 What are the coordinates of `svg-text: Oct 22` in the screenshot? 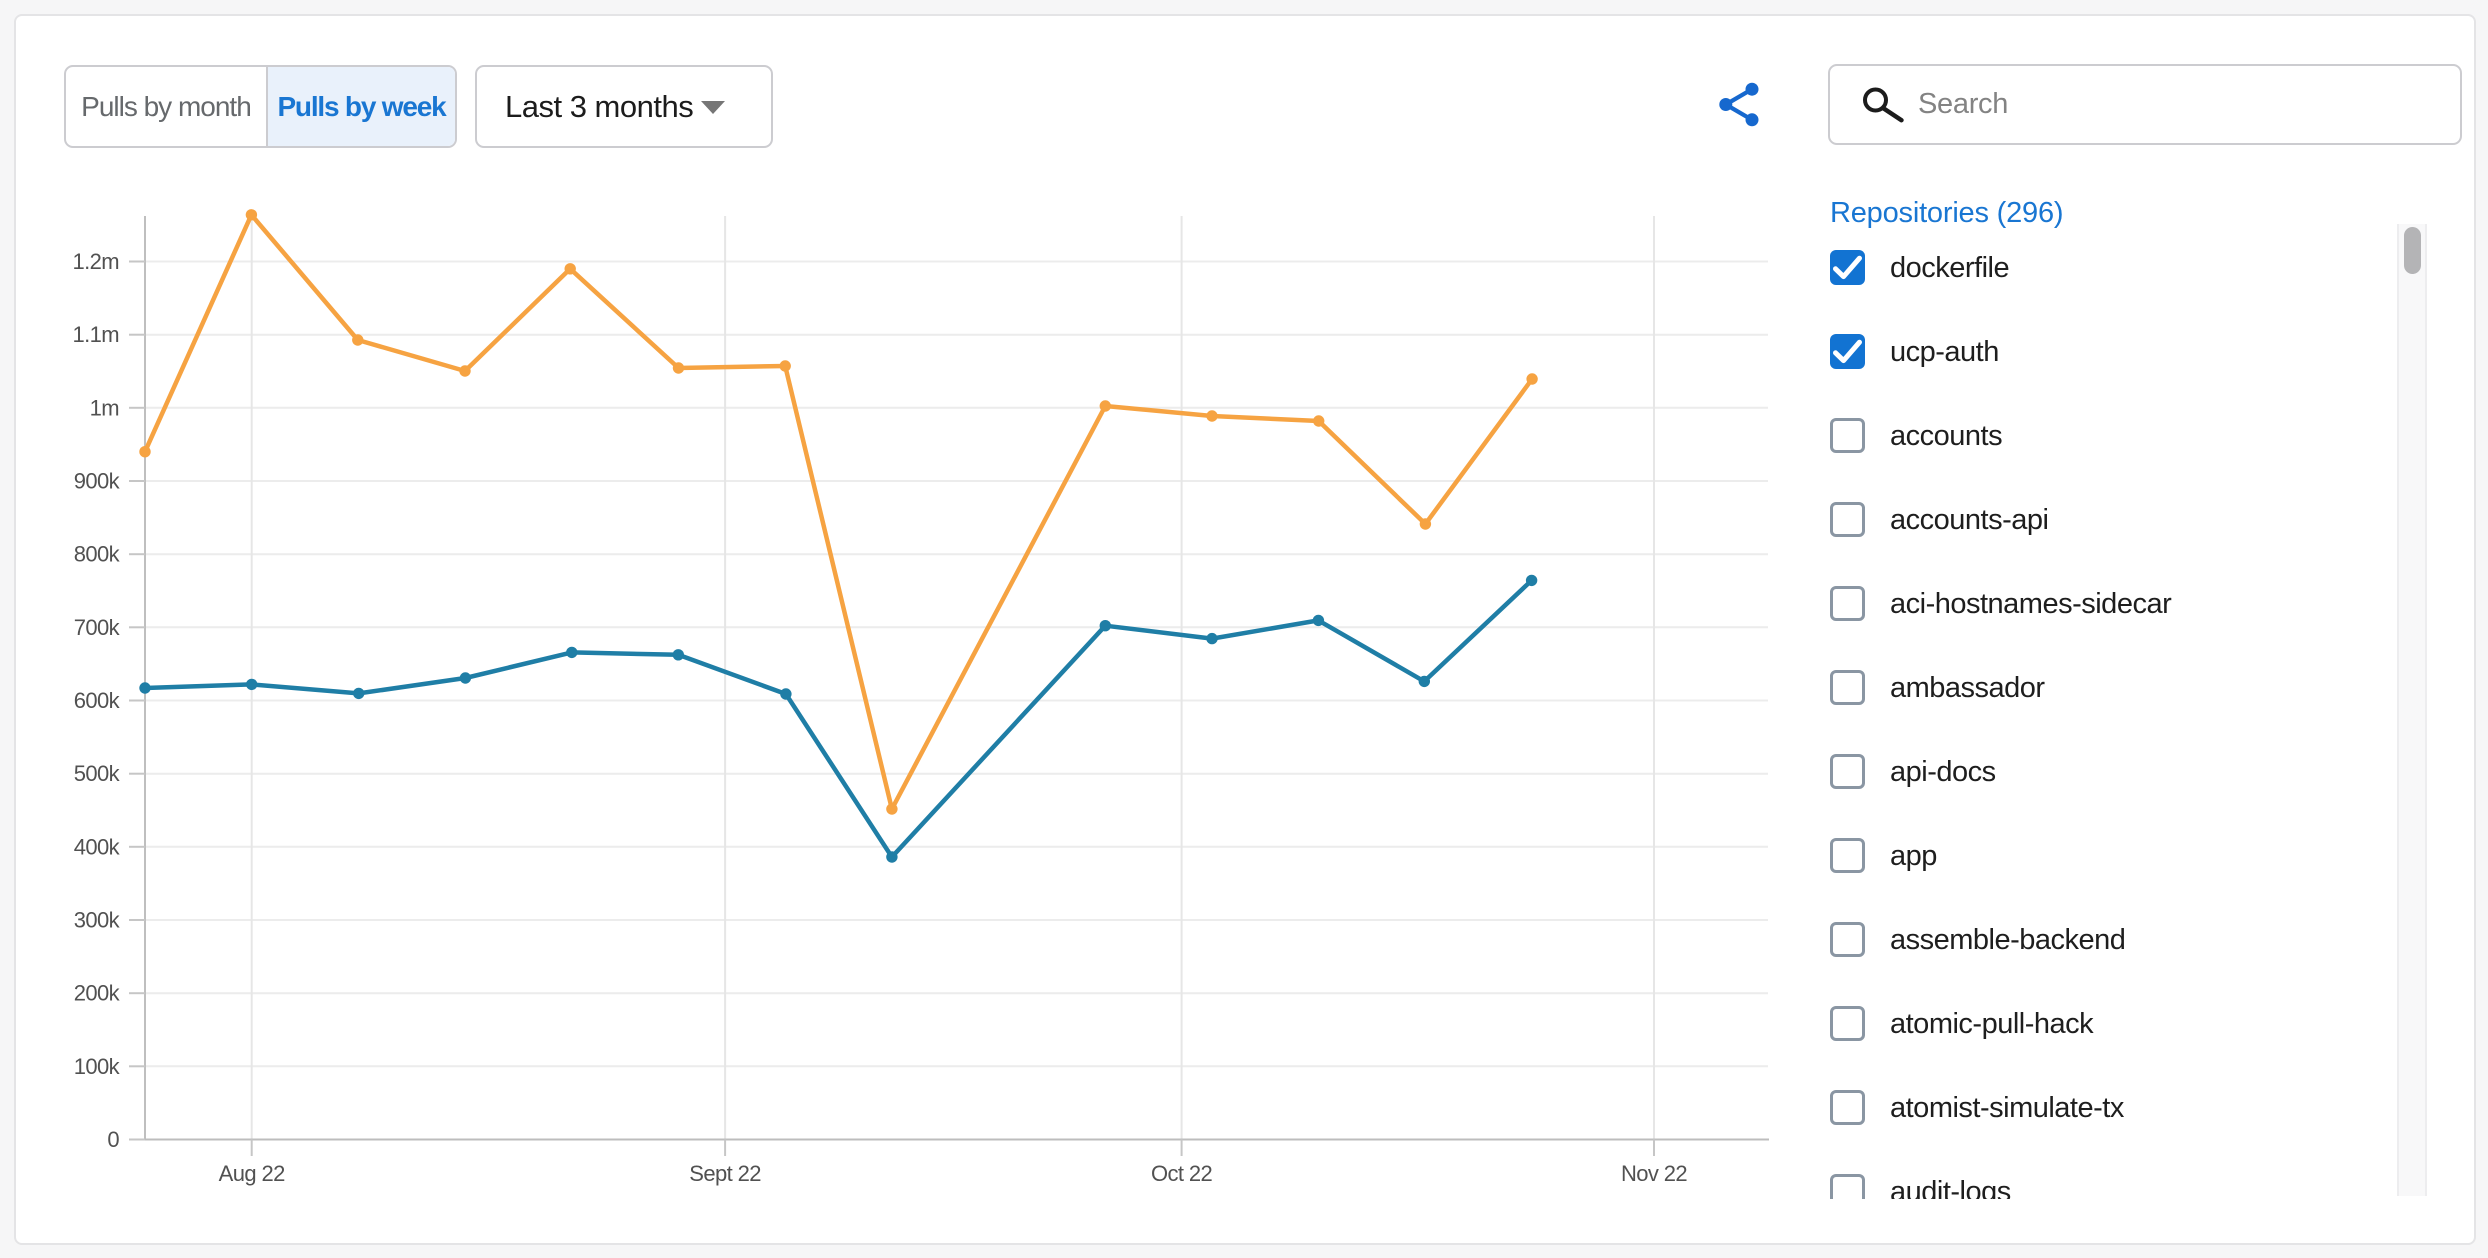 It's located at (1182, 1173).